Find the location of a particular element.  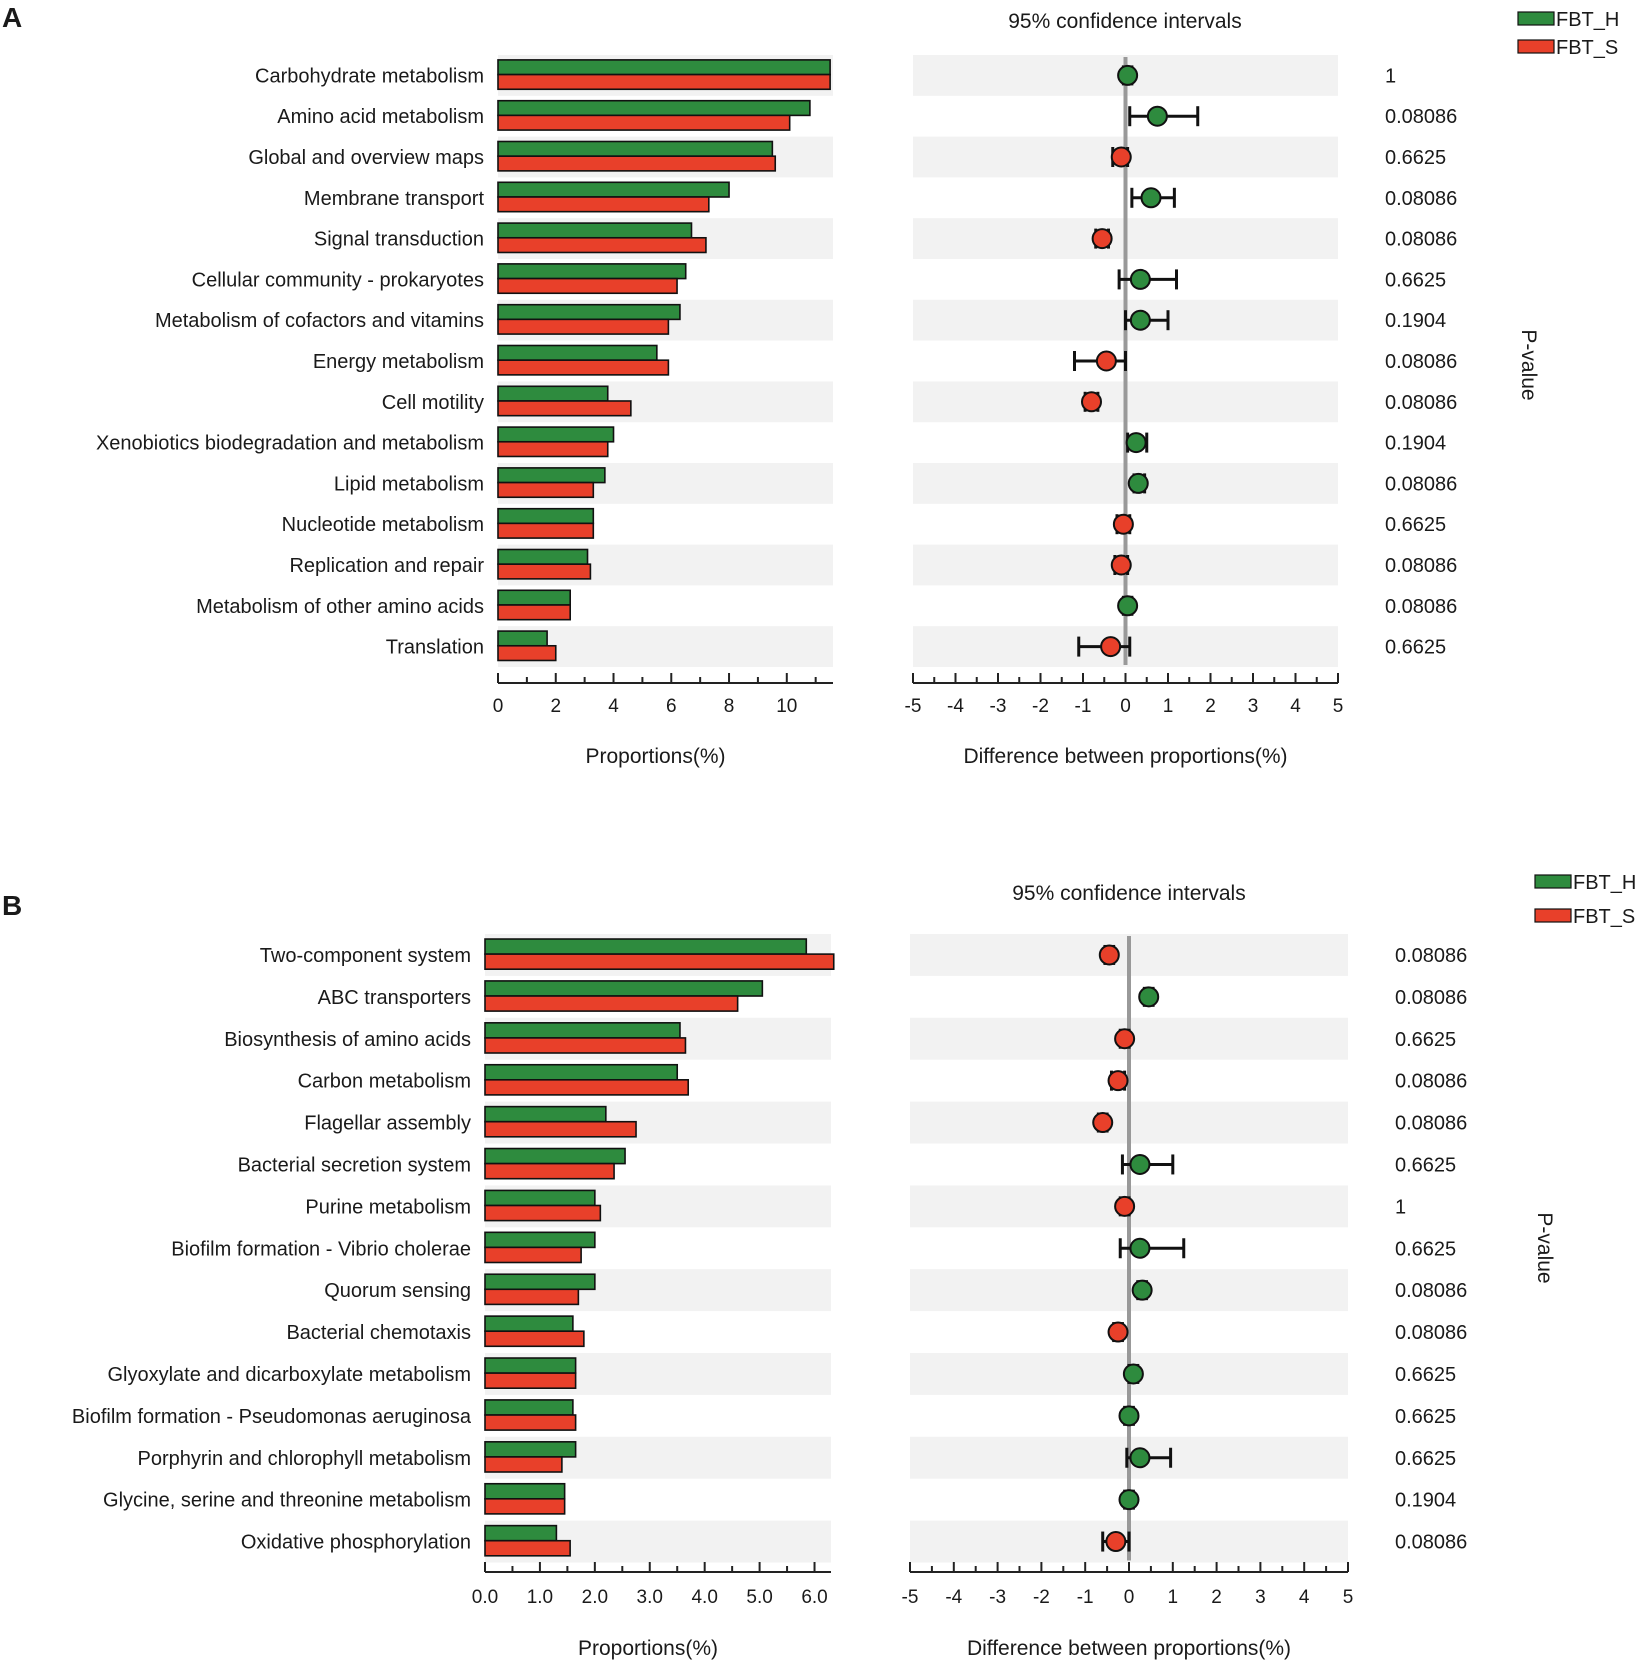

left-tick-label: 4.0 is located at coordinates (704, 1597).